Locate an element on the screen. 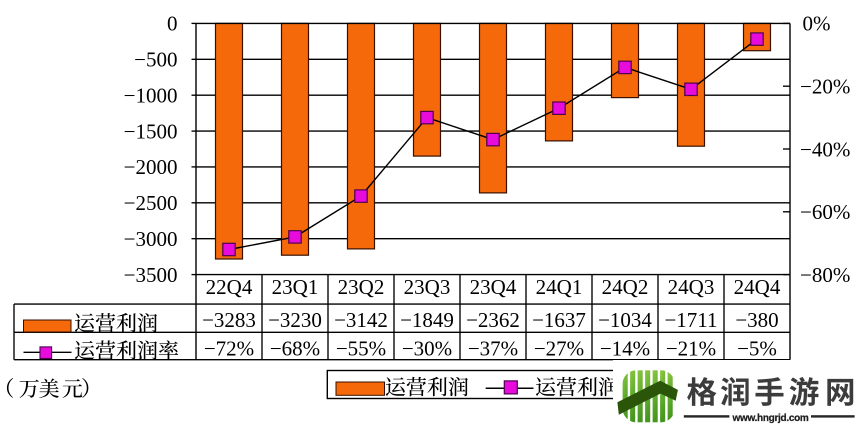 Image resolution: width=864 pixels, height=428 pixels. svg-text: −380 is located at coordinates (756, 320).